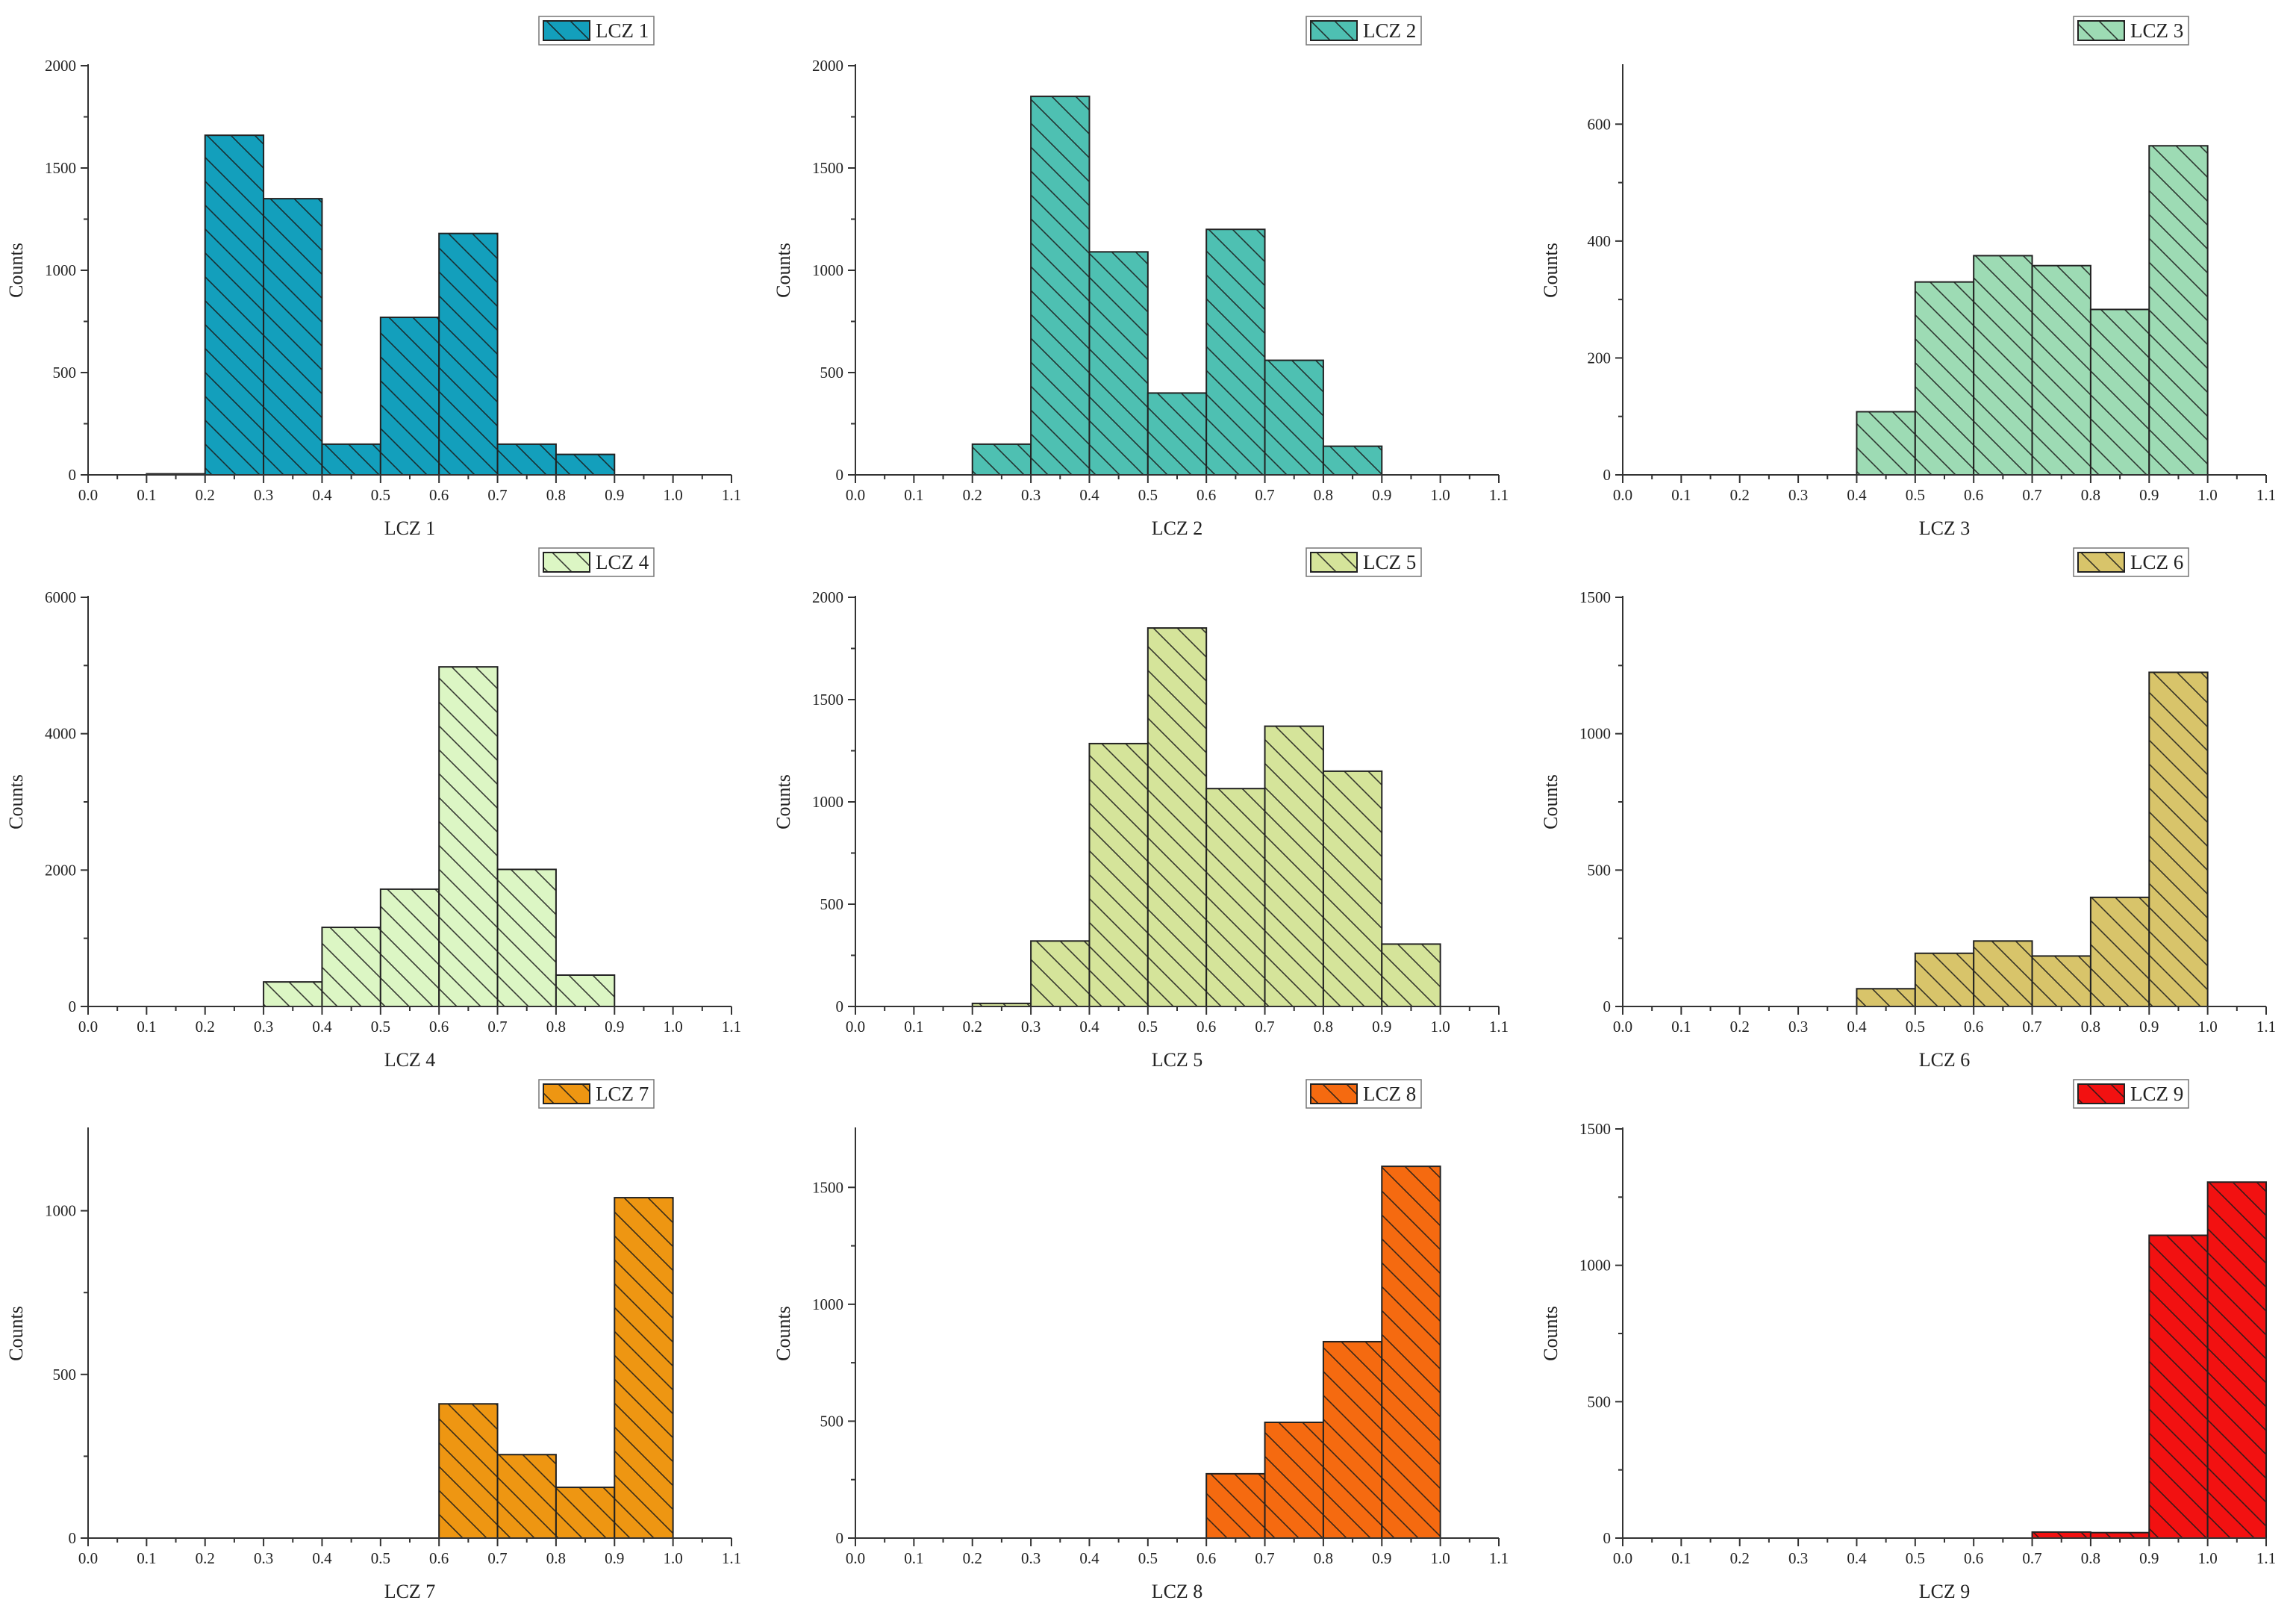 Image resolution: width=2296 pixels, height=1612 pixels. I want to click on lcz-3-legend: LCZ 3, so click(2131, 31).